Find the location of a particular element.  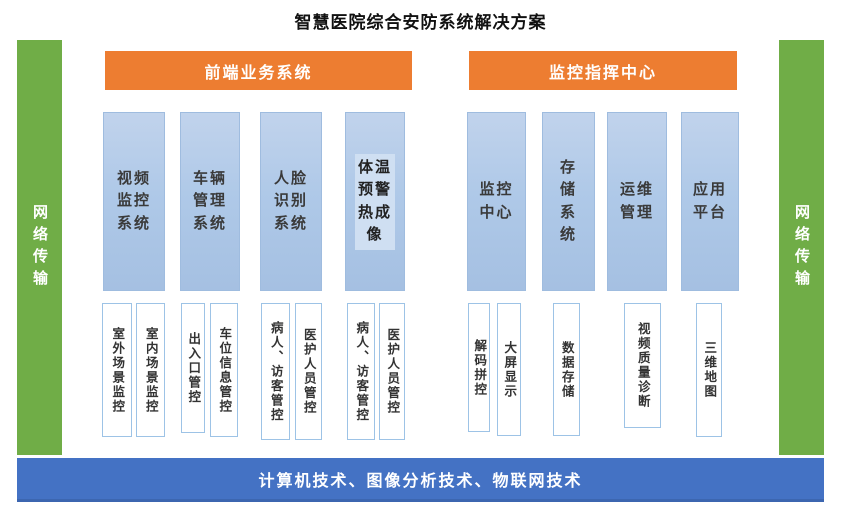

network-rail-right: 网络传输 is located at coordinates (801, 247).